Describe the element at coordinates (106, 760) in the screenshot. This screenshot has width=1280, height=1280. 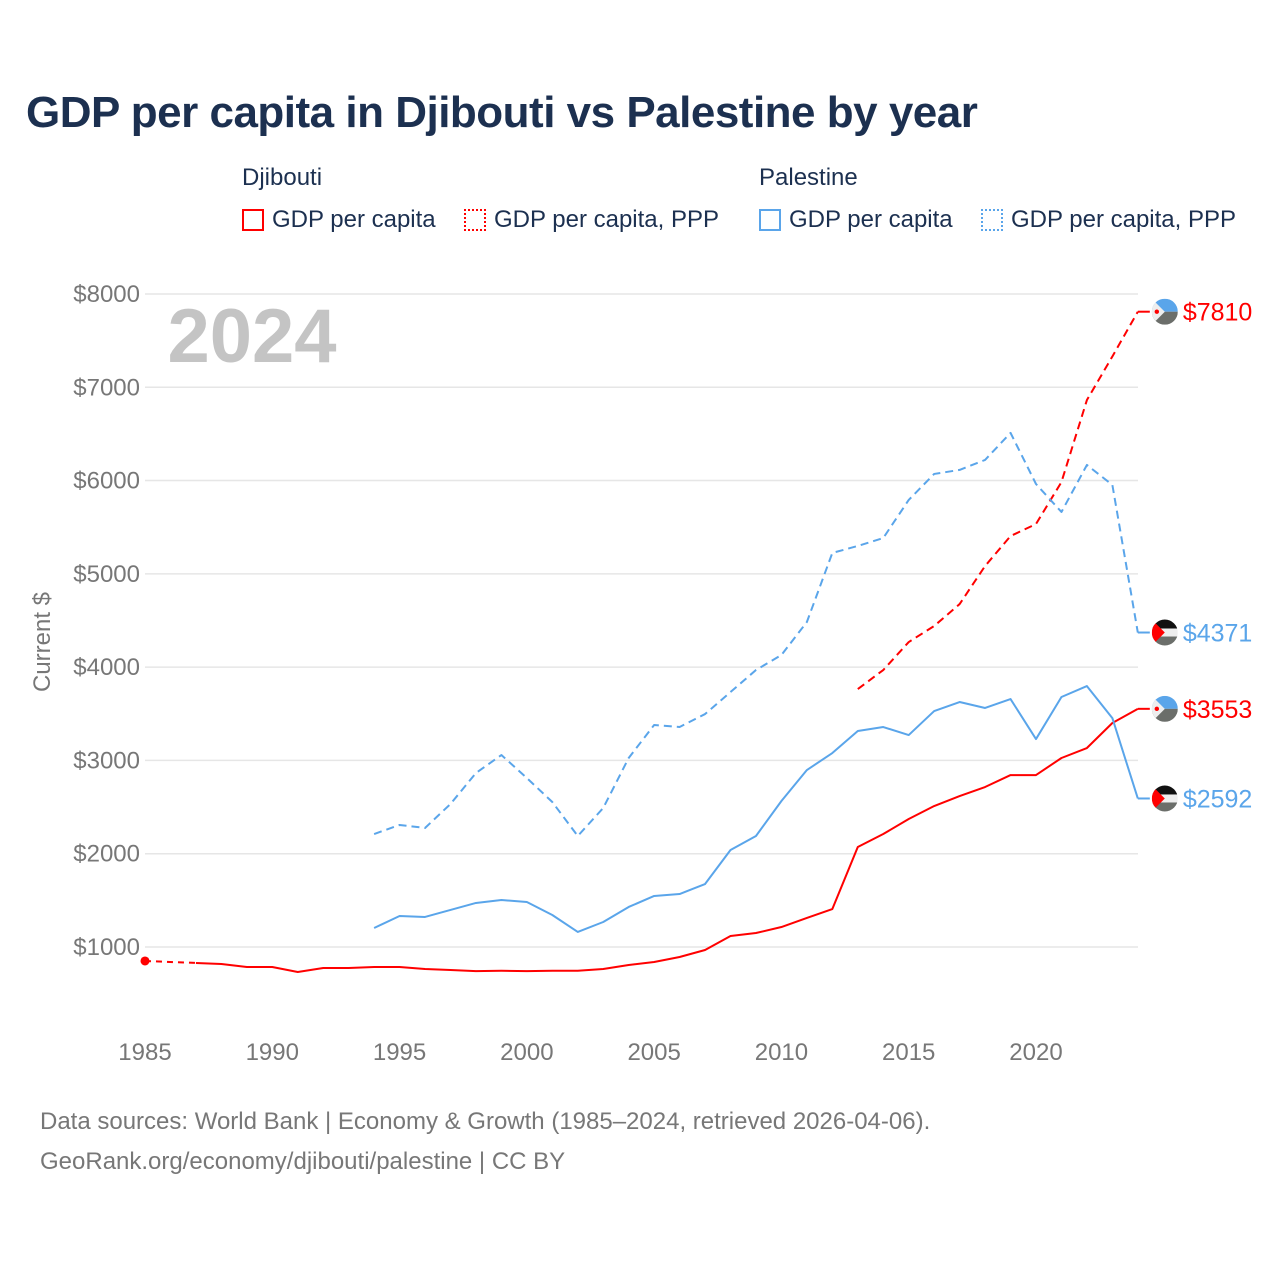
I see `y-tick-label: $3000` at that location.